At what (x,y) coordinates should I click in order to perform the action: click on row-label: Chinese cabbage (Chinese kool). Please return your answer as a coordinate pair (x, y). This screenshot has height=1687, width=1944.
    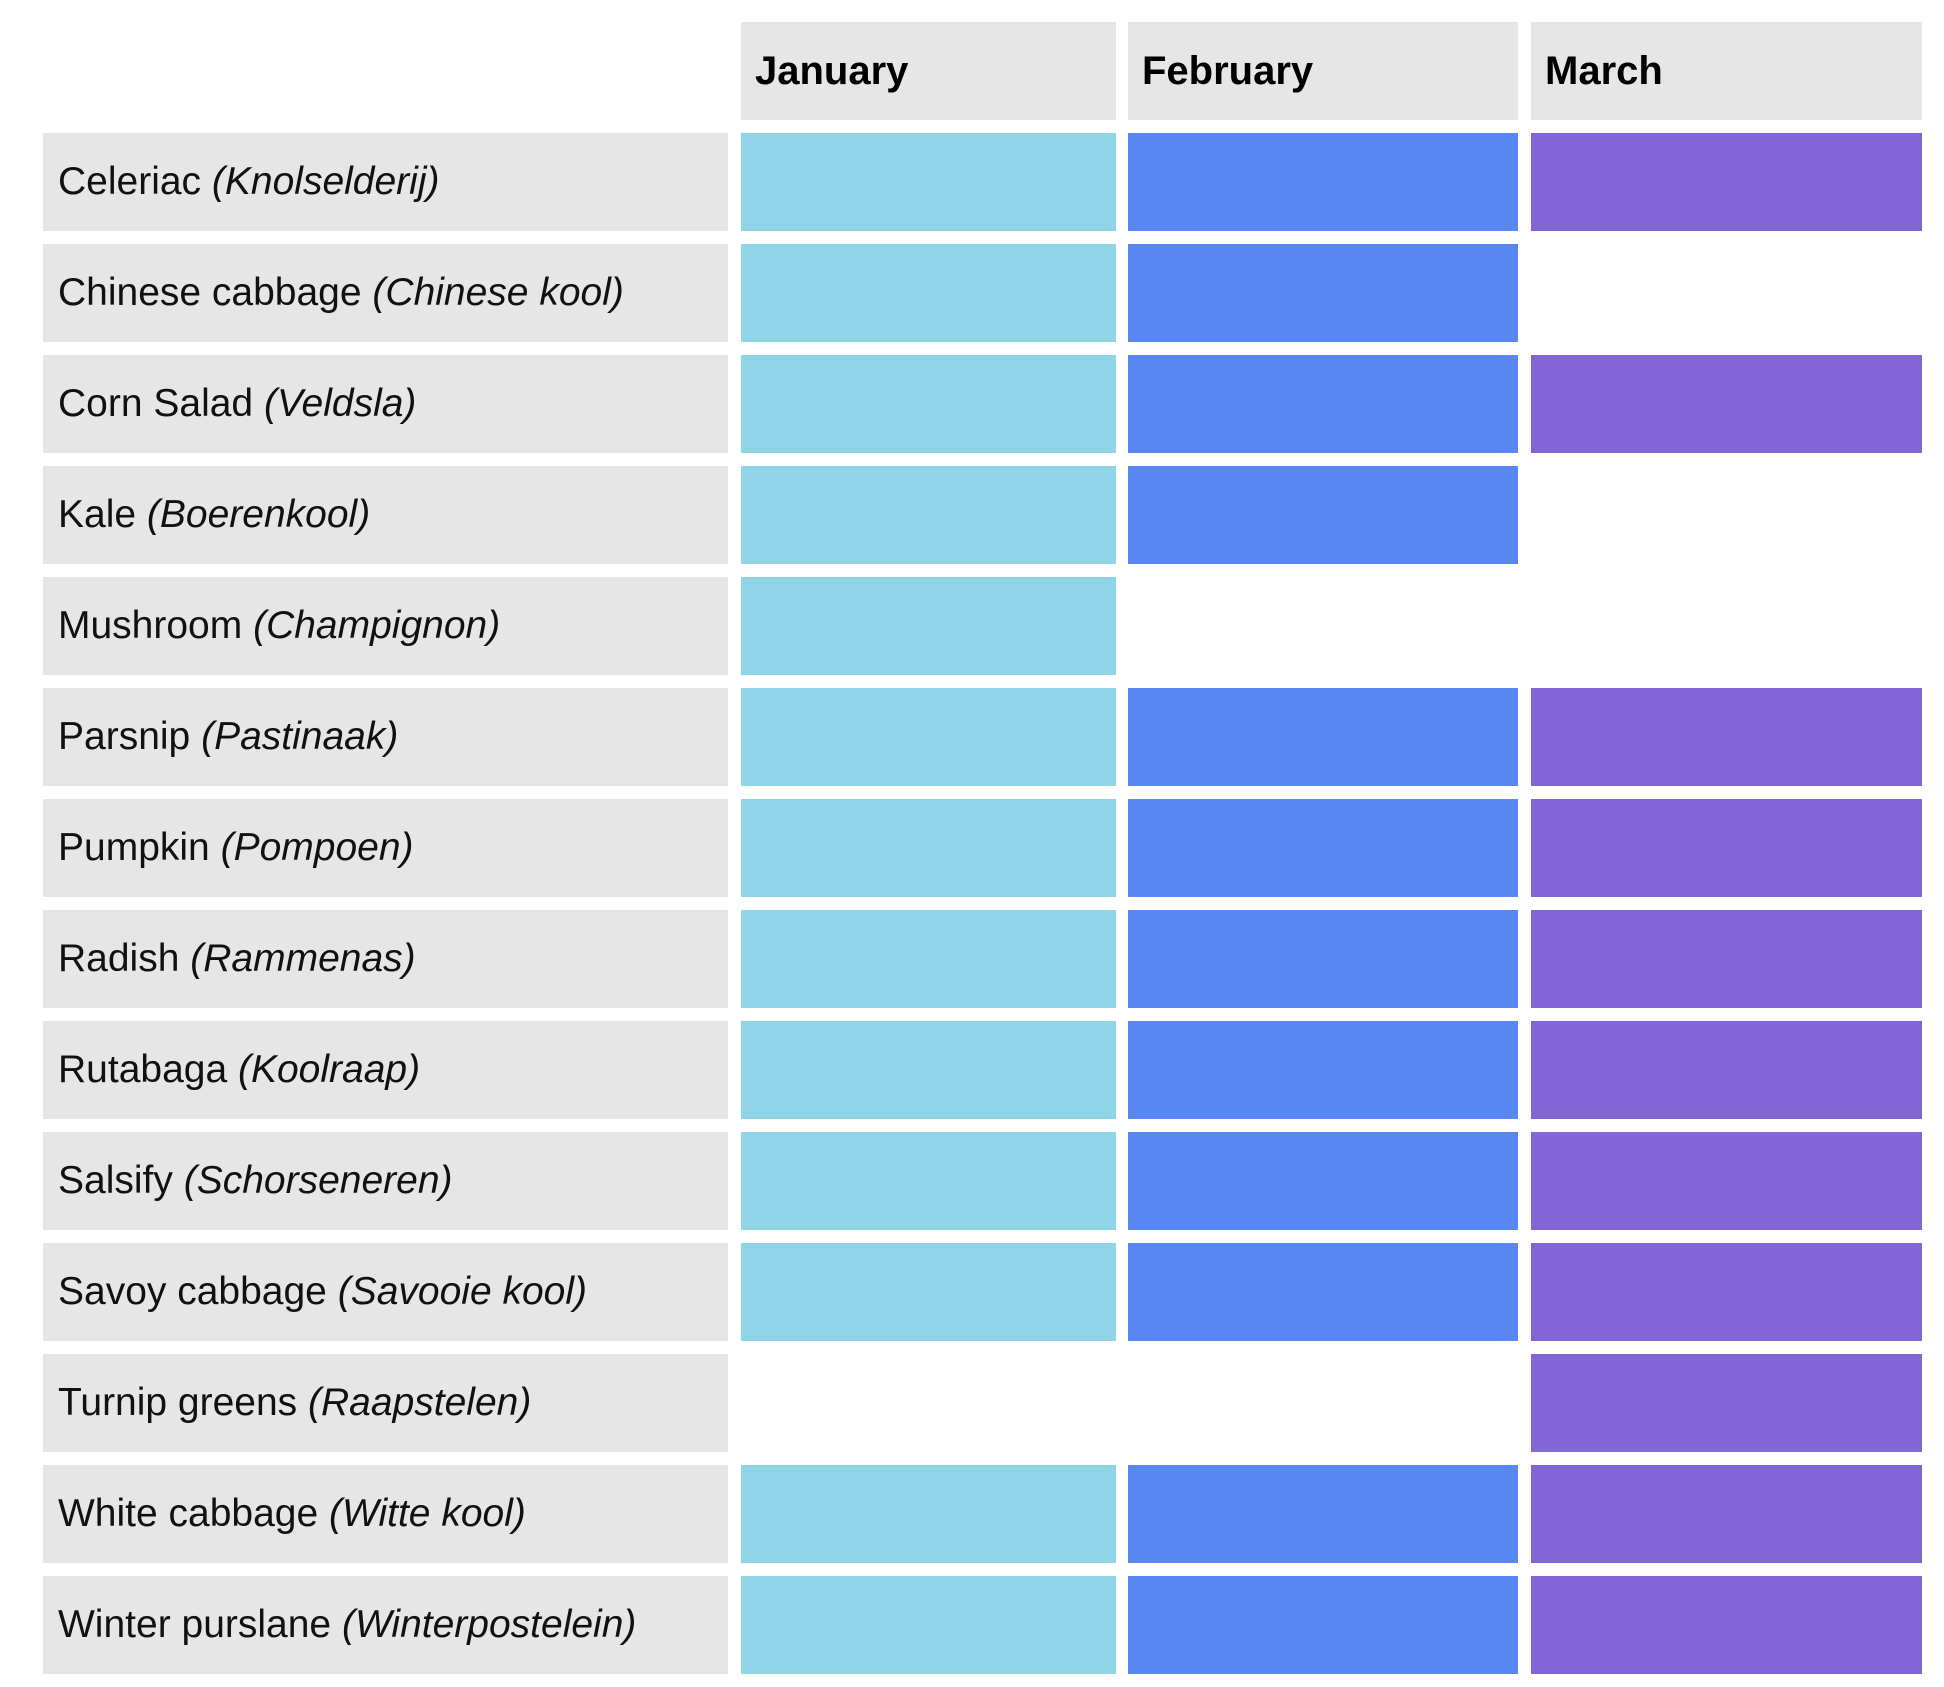
    Looking at the image, I should click on (385, 293).